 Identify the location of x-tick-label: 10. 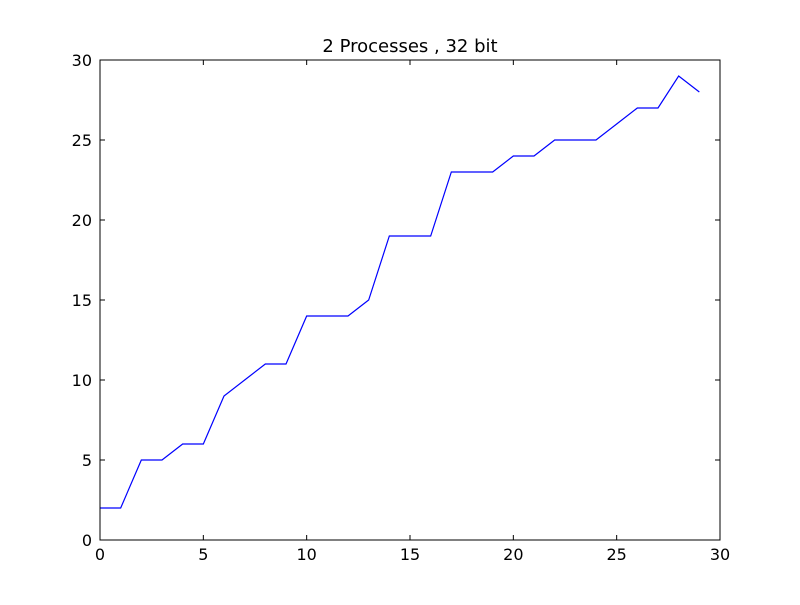
(306, 554).